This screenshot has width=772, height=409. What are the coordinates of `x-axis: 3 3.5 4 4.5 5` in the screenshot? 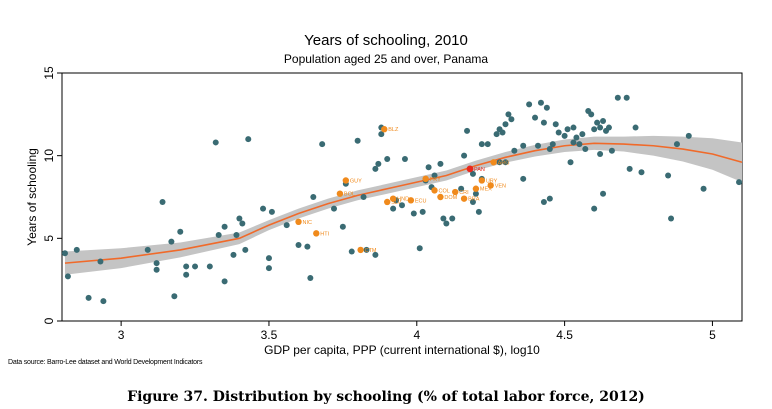 It's located at (417, 331).